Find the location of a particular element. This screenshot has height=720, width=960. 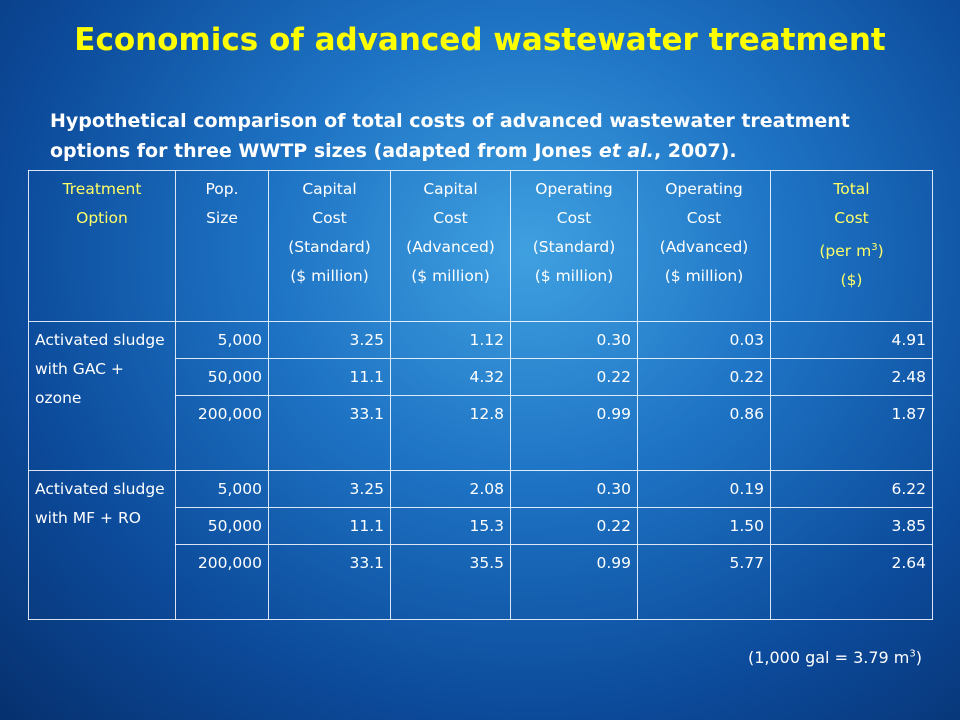

value-cell: 0.19 is located at coordinates (704, 489).